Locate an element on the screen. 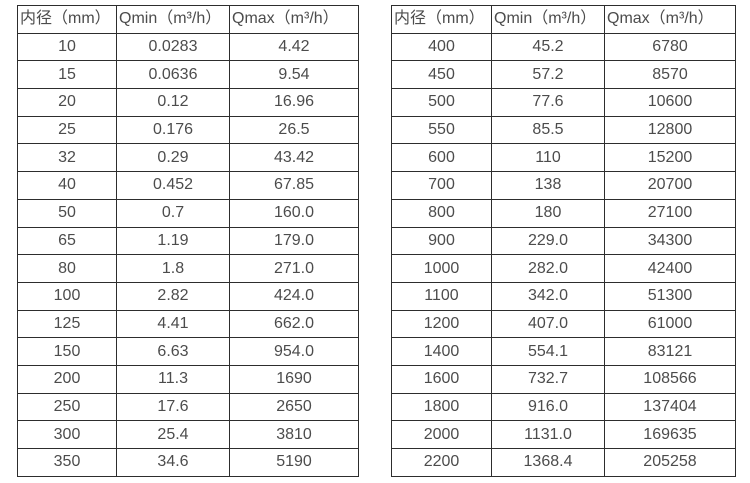 This screenshot has width=750, height=483. cell-diameter: 2200 is located at coordinates (441, 462).